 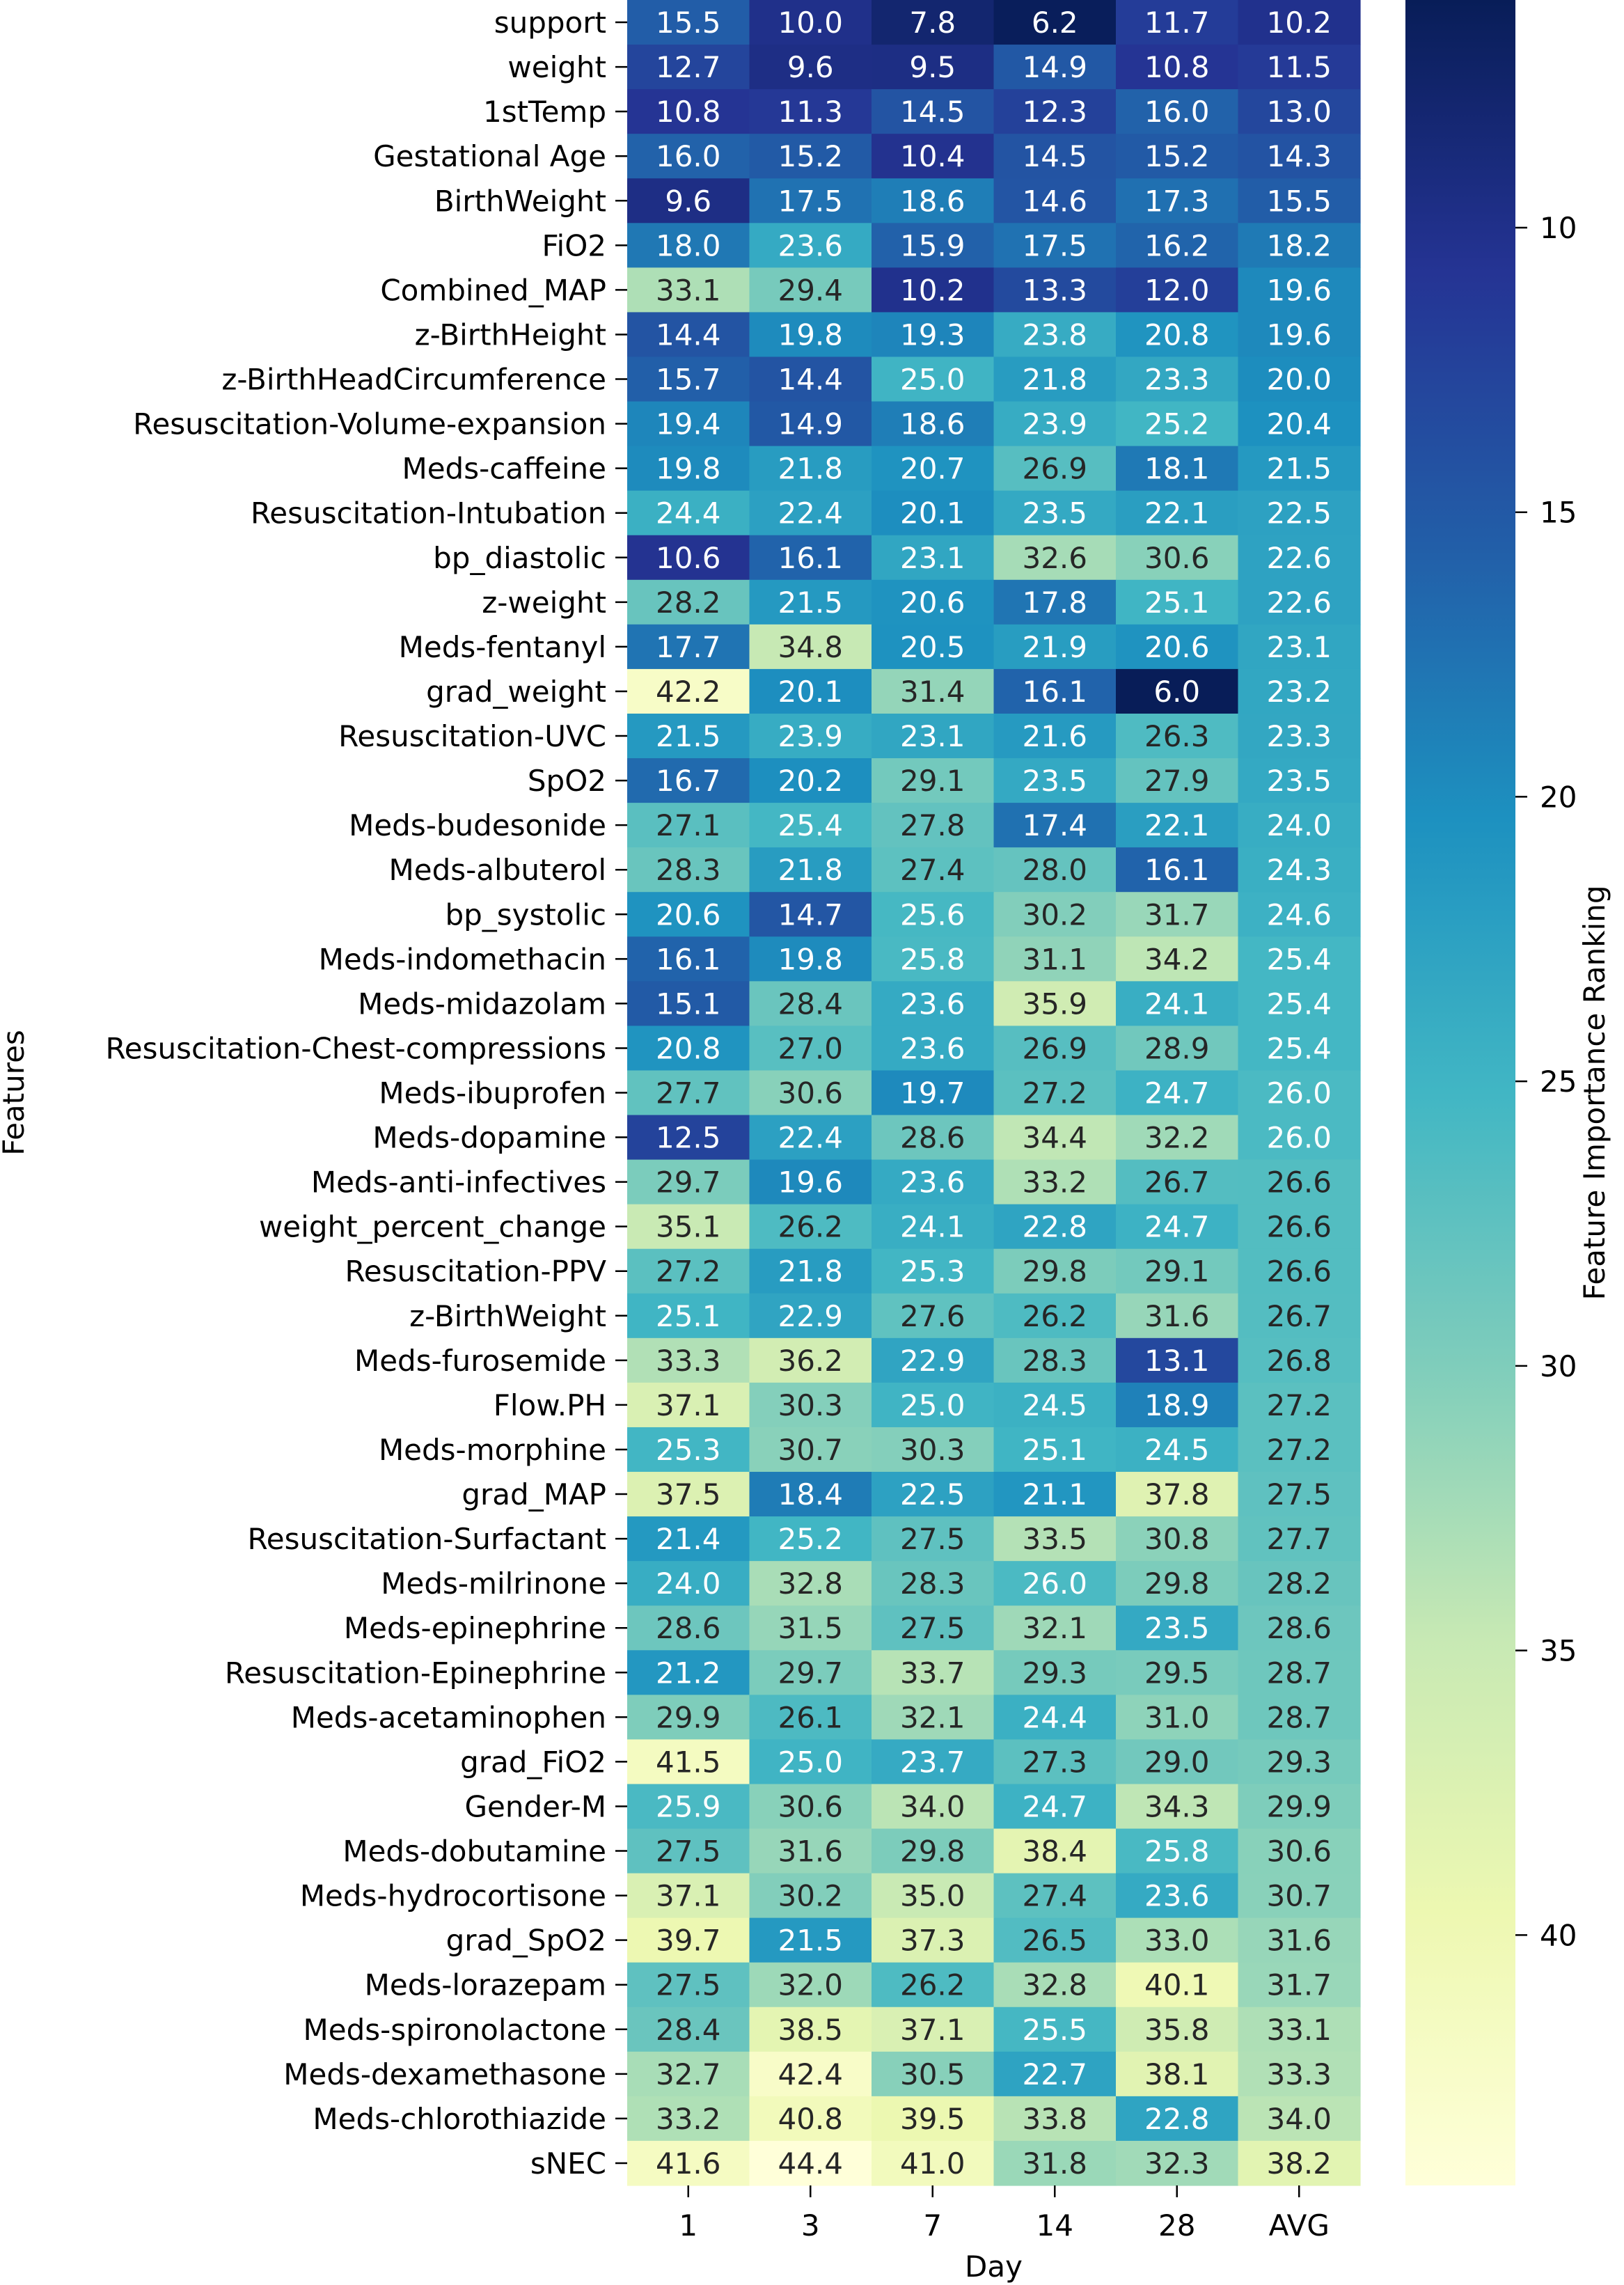 I want to click on cell-value: 20.4, so click(x=1299, y=424).